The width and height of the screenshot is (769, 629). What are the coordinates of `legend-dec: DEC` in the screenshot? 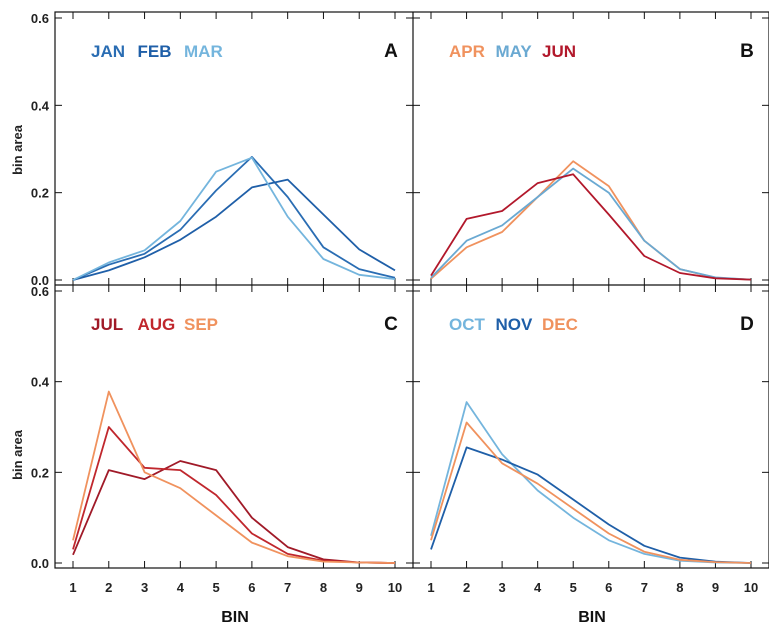 It's located at (560, 324).